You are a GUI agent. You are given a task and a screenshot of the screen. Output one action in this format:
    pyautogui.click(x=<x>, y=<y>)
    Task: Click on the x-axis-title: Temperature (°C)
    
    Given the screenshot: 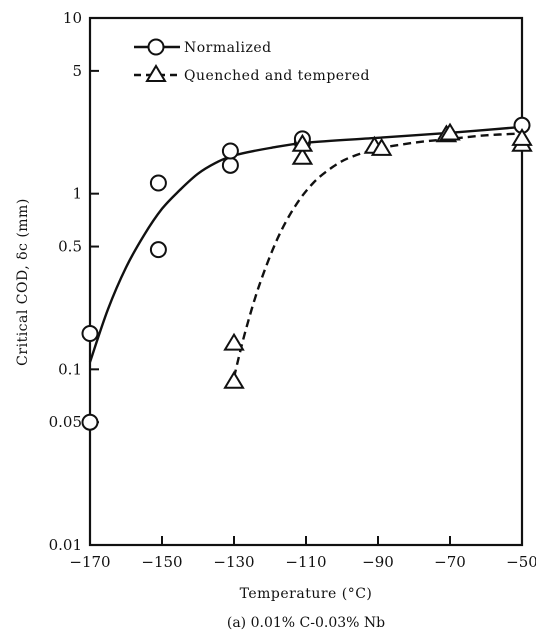 What is the action you would take?
    pyautogui.click(x=306, y=594)
    